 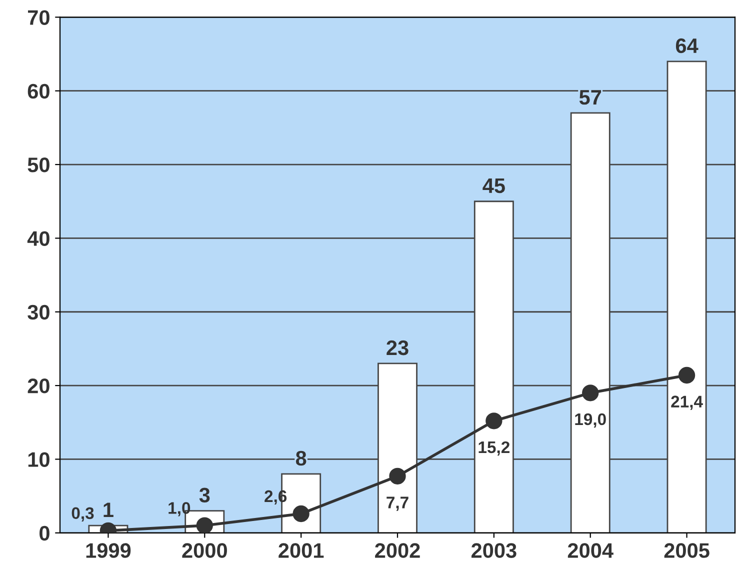 What do you see at coordinates (39, 91) in the screenshot?
I see `y-tick-label: 60` at bounding box center [39, 91].